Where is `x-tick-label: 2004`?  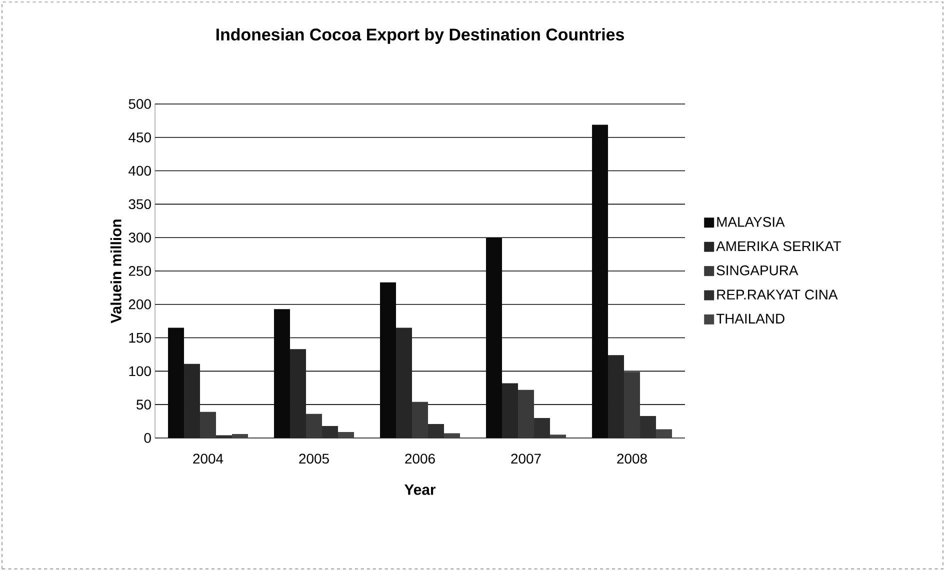
x-tick-label: 2004 is located at coordinates (208, 459).